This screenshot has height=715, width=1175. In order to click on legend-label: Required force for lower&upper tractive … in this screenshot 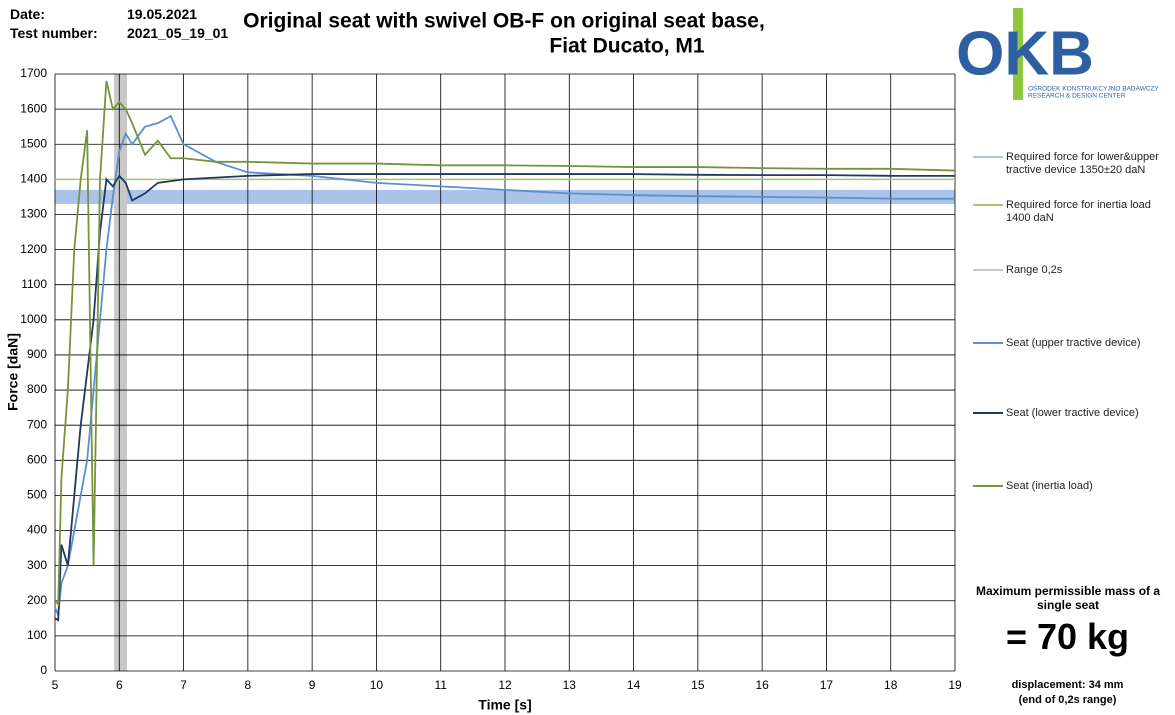, I will do `click(1082, 163)`.